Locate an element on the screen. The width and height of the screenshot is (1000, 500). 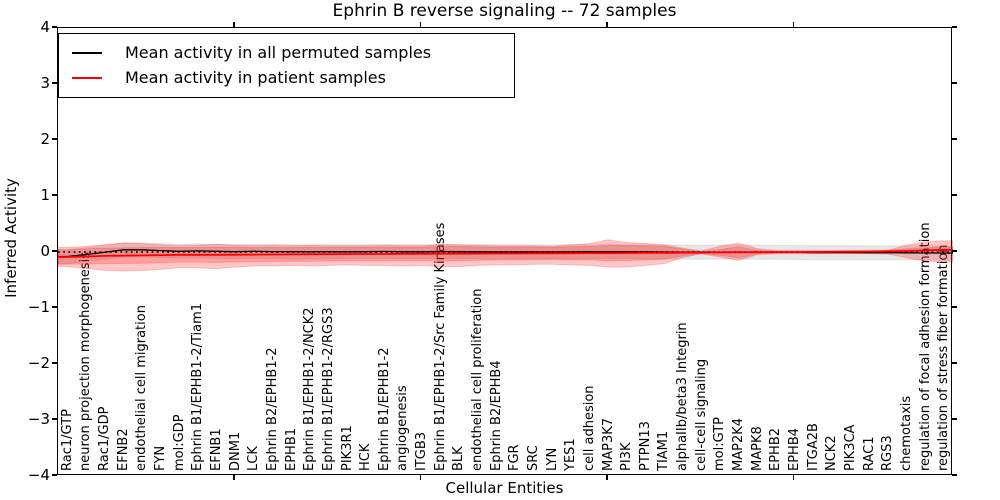
chart-canvas is located at coordinates (505, 255).